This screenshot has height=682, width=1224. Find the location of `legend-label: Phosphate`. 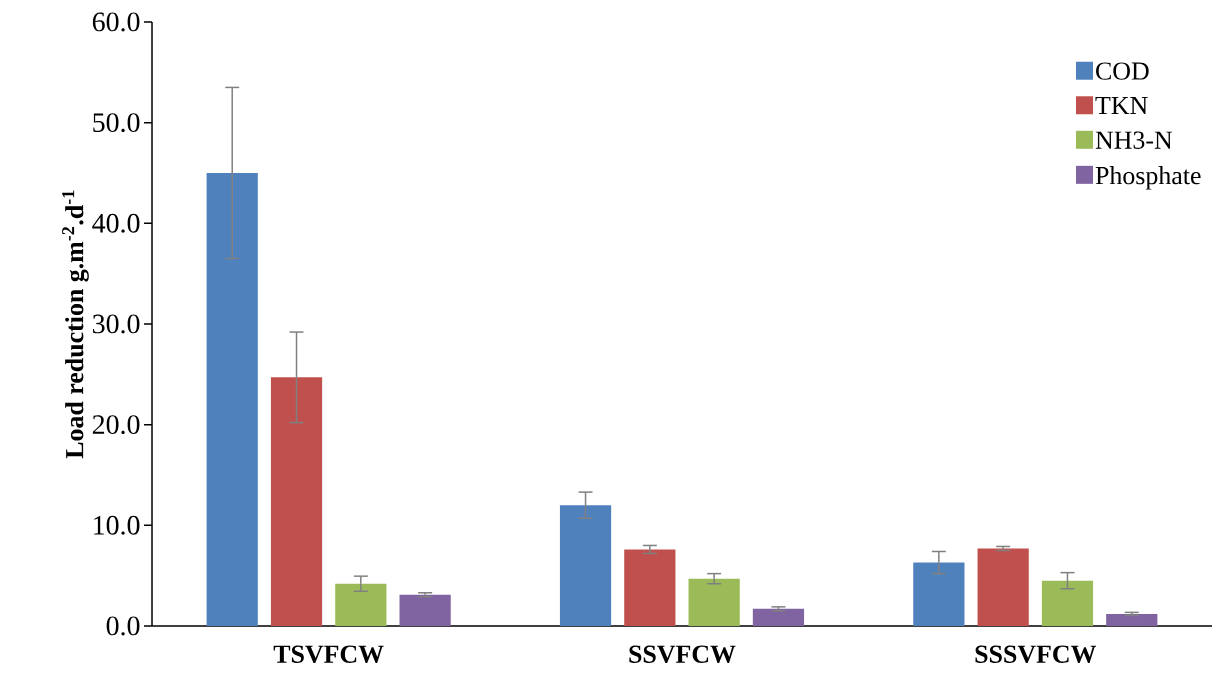

legend-label: Phosphate is located at coordinates (1148, 178).